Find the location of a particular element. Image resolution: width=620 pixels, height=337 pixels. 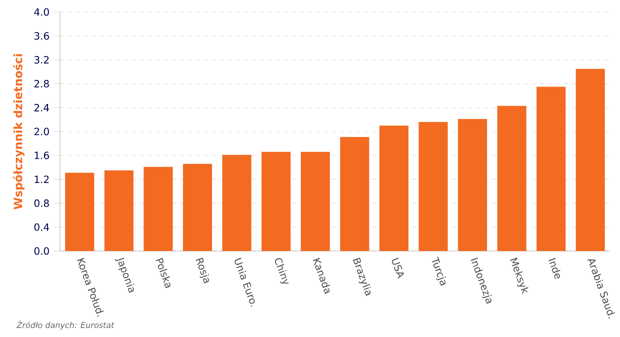

y-tick-label: 0.8 is located at coordinates (41, 203).